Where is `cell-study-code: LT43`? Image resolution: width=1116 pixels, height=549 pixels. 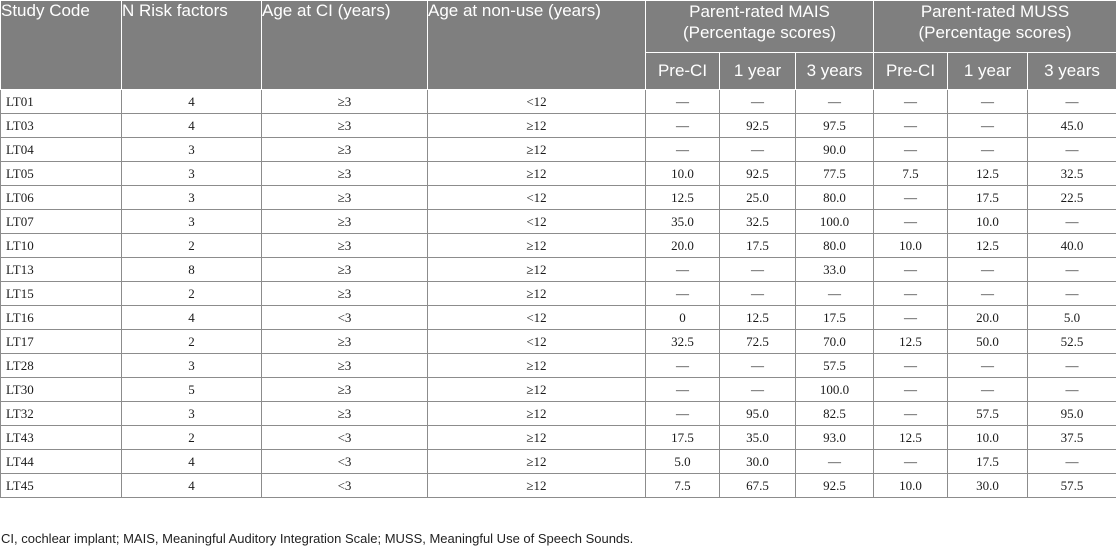 cell-study-code: LT43 is located at coordinates (61, 437).